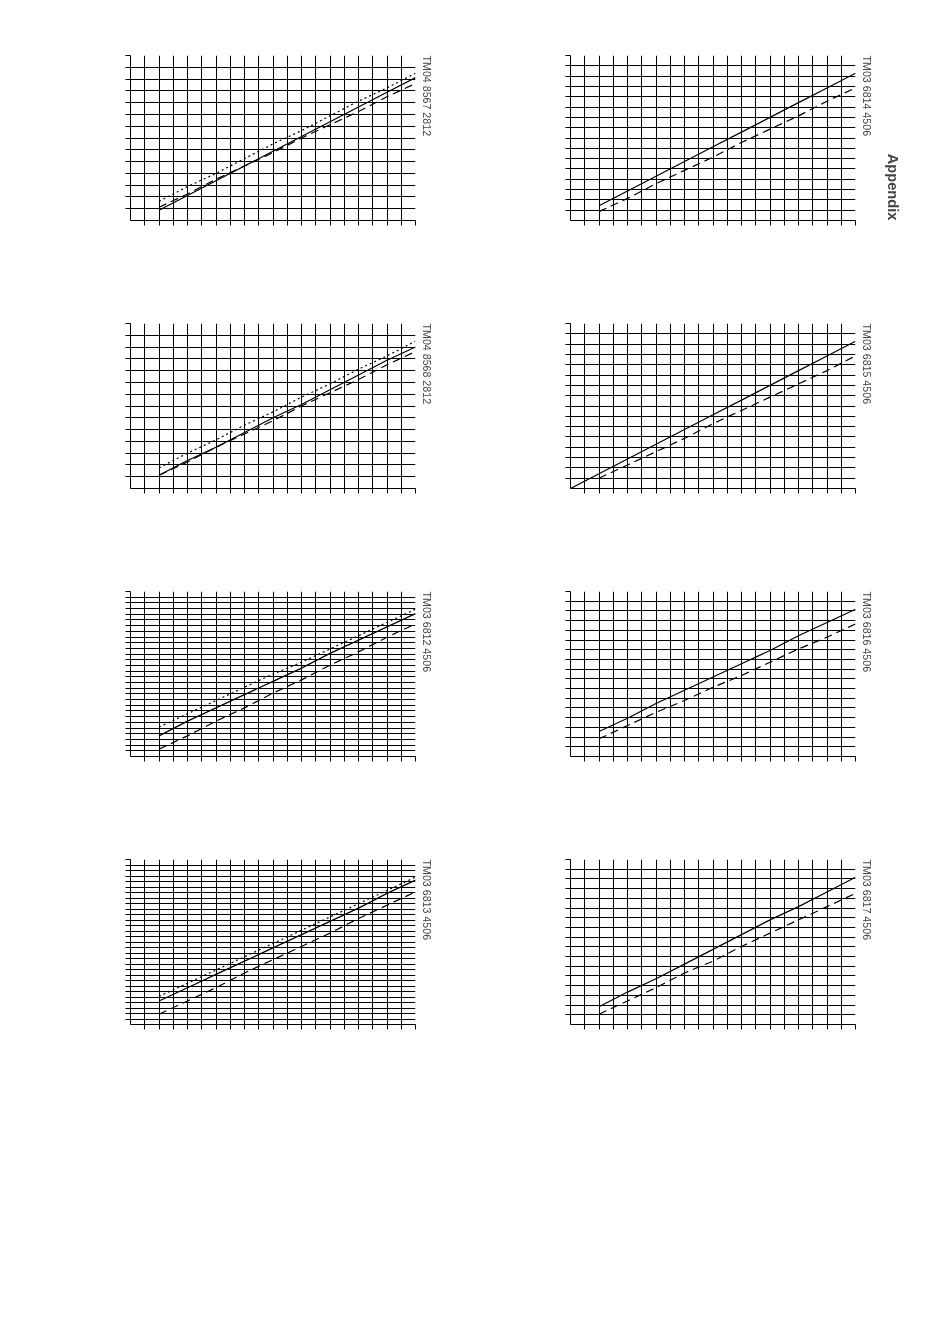  I want to click on text: Appendix, so click(892, 187).